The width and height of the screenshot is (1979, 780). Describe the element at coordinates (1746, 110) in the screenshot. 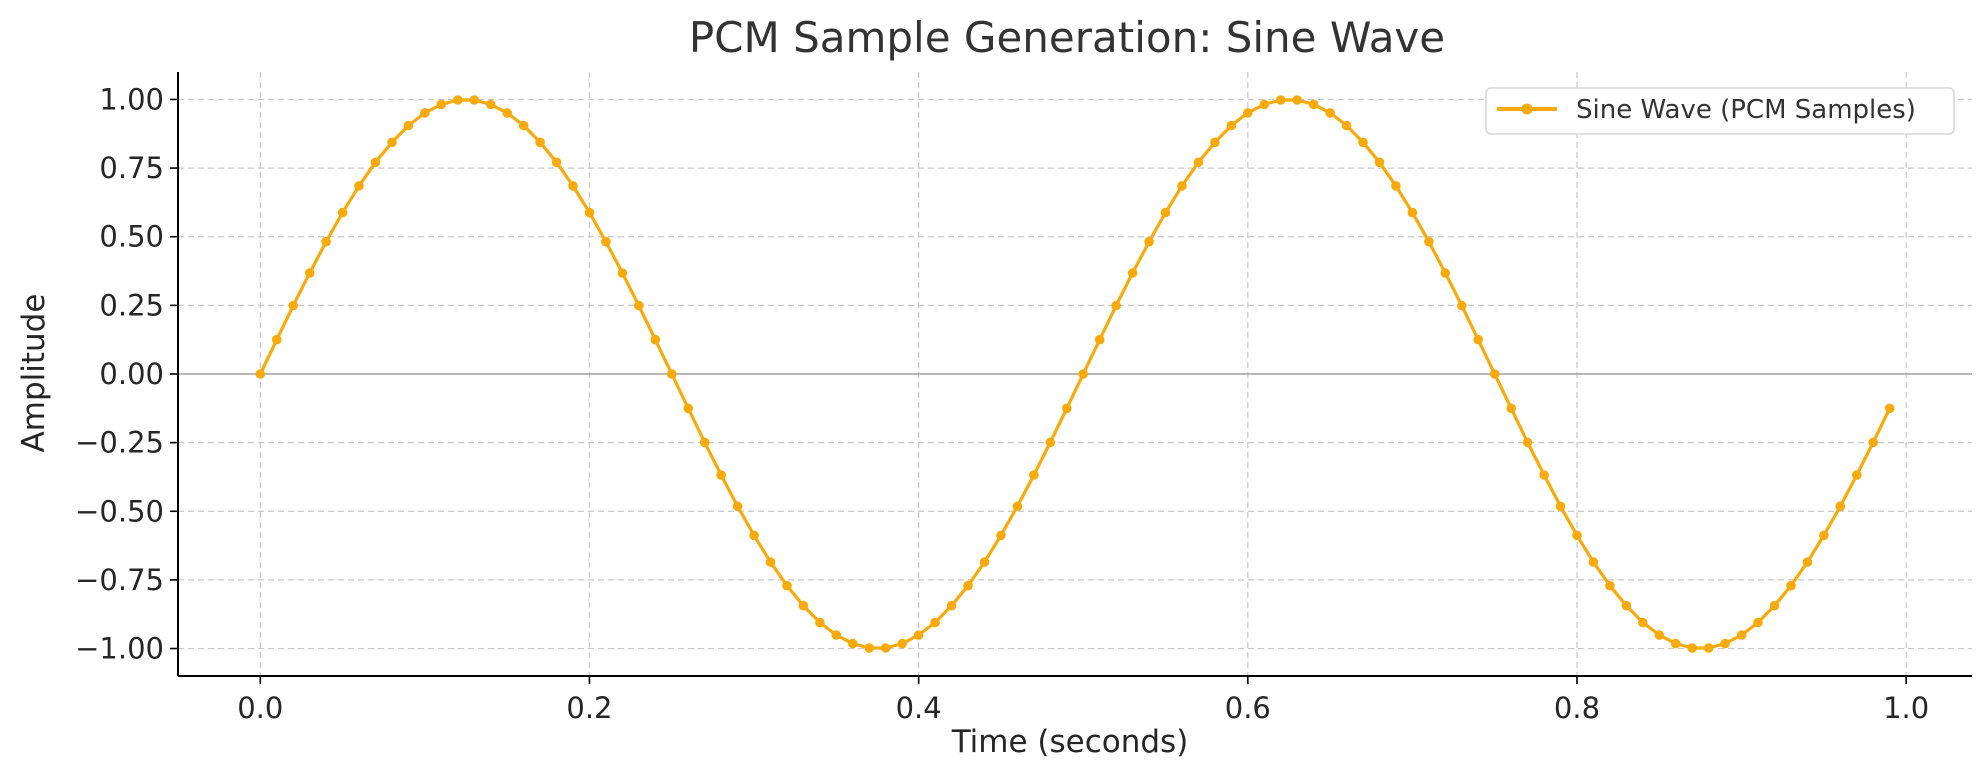

I see `legend-label: Sine Wave (PCM Samples)` at that location.